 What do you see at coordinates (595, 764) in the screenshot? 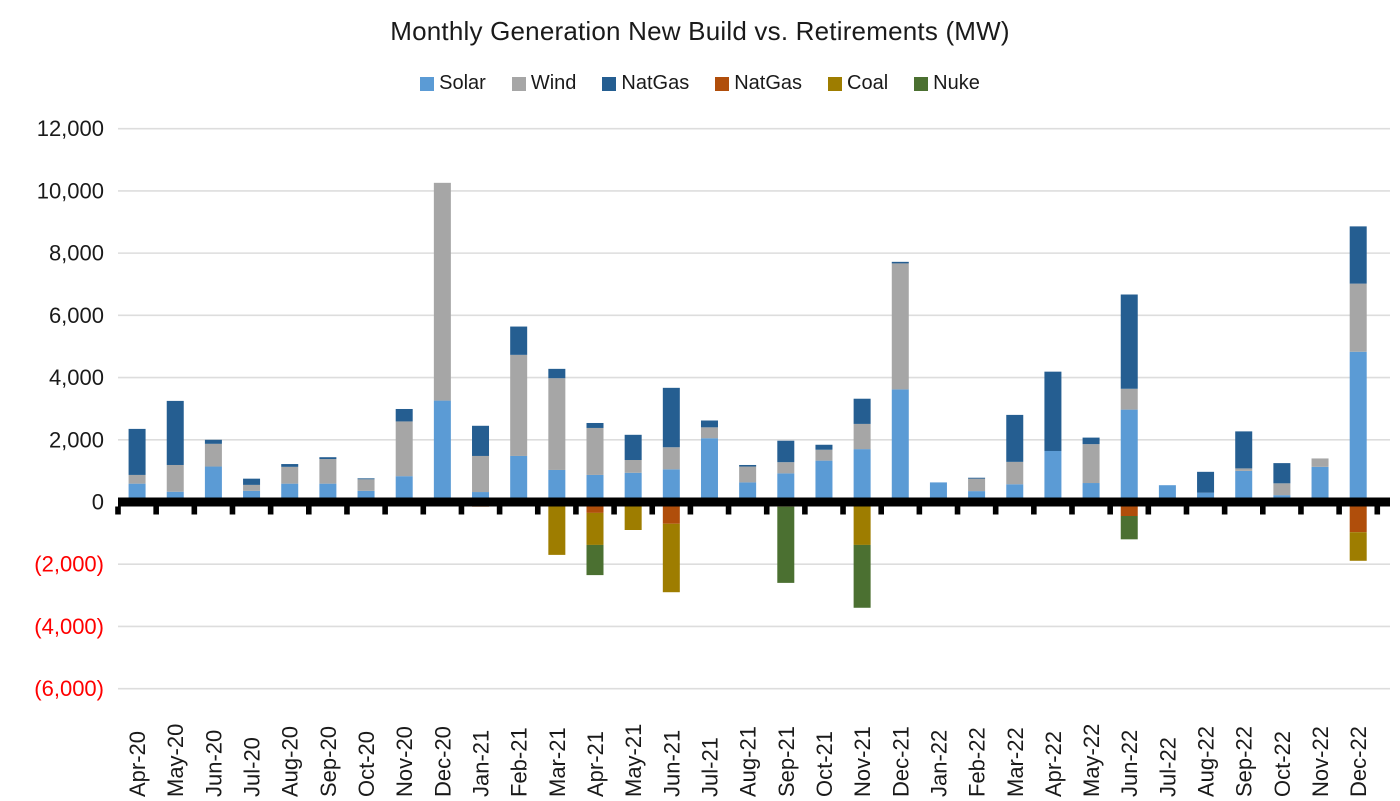
I see `x-tick-label: Apr-21` at bounding box center [595, 764].